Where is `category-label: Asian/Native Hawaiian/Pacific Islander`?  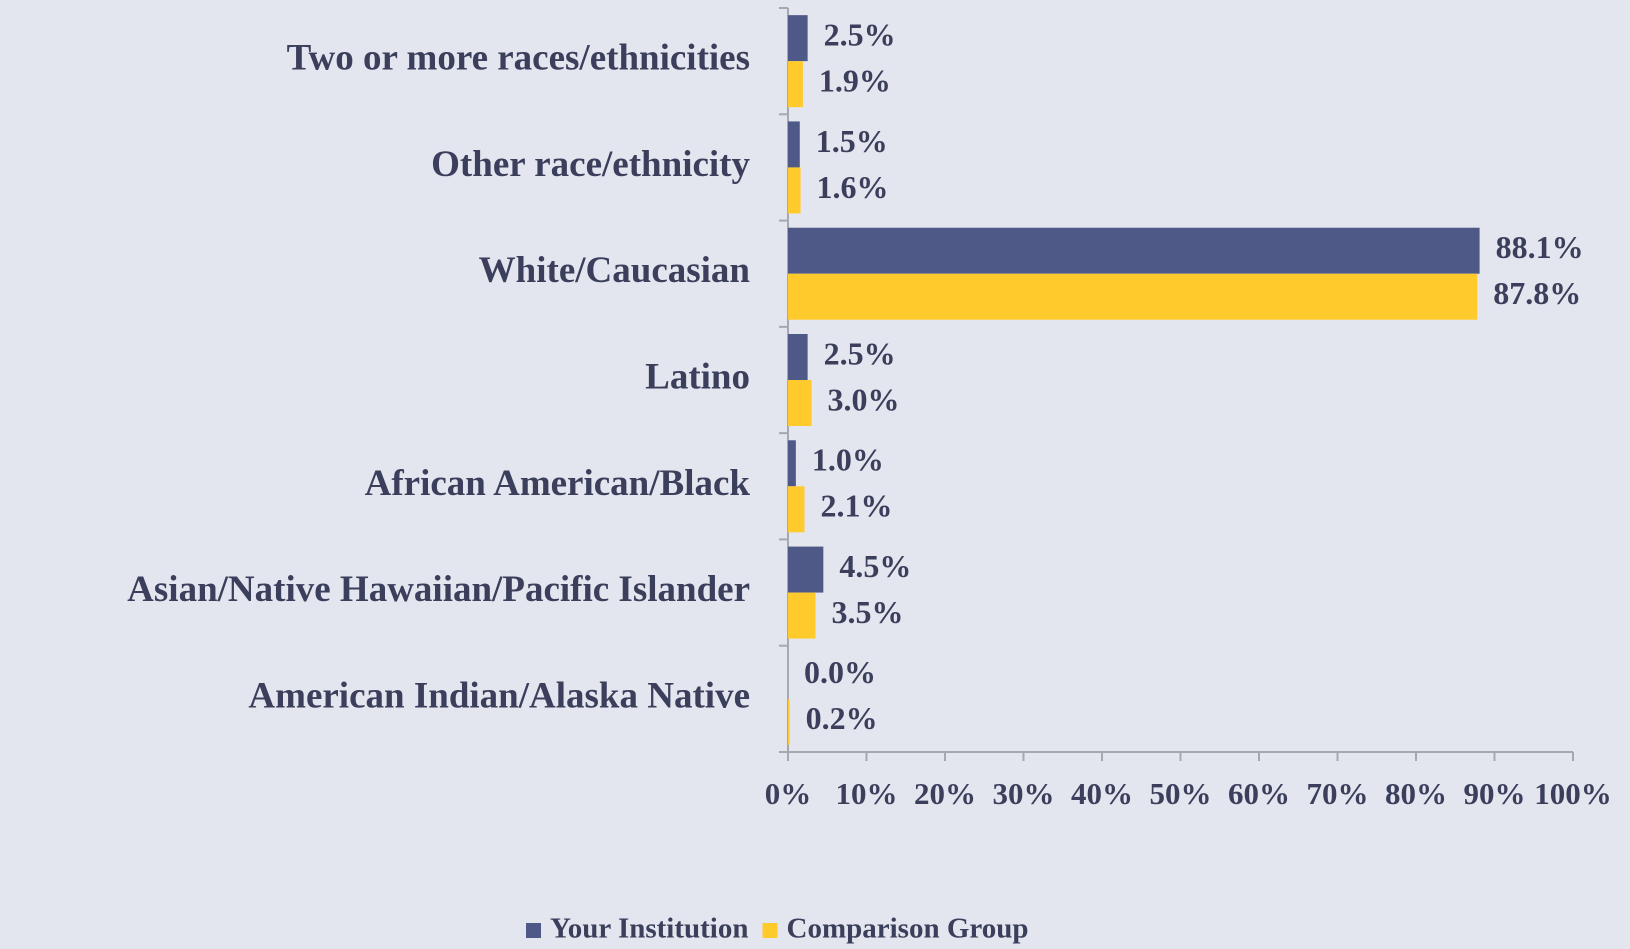
category-label: Asian/Native Hawaiian/Pacific Islander is located at coordinates (438, 589).